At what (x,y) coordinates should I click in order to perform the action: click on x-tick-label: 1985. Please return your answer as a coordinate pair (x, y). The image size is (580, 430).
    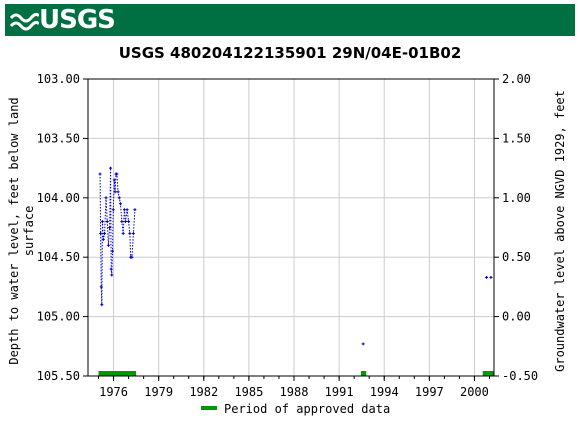
    Looking at the image, I should click on (248, 392).